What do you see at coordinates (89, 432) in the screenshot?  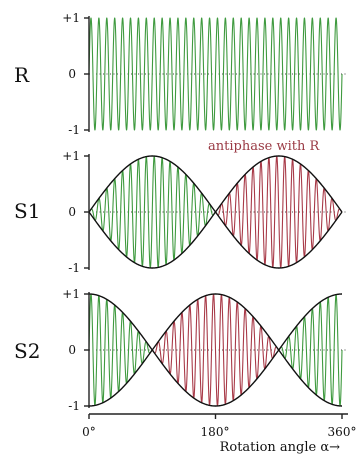 I see `xtick-0: 0°` at bounding box center [89, 432].